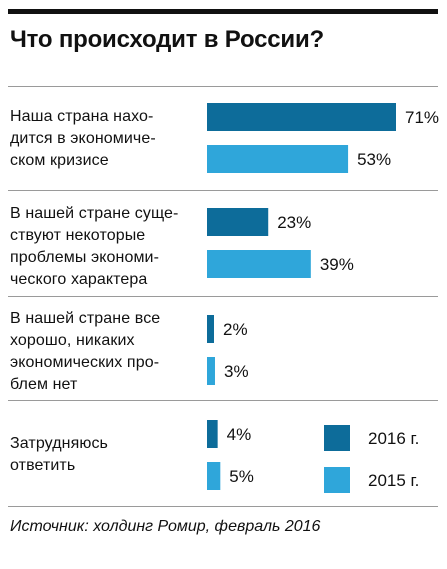 The height and width of the screenshot is (569, 447). What do you see at coordinates (235, 329) in the screenshot?
I see `value-label: 2%` at bounding box center [235, 329].